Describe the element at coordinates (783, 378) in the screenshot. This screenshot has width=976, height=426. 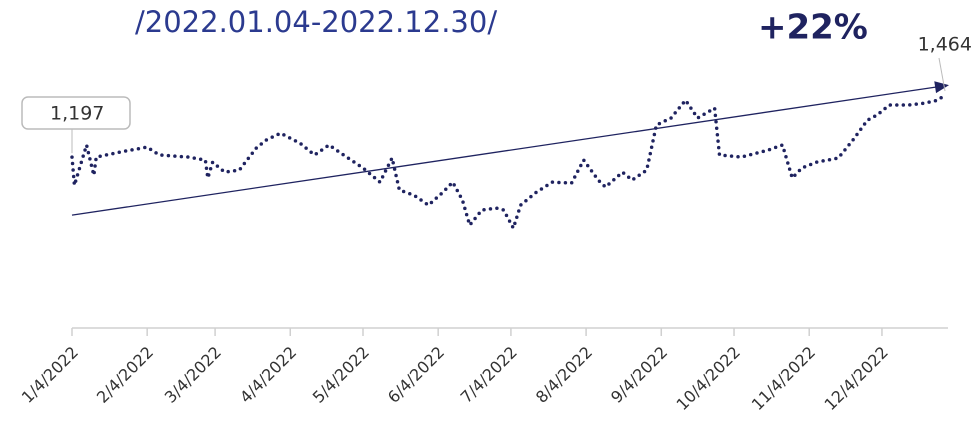
I see `x-tick-label: 11/4/2022` at that location.